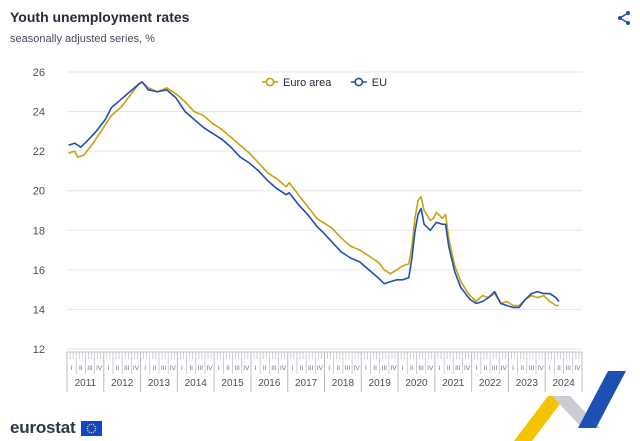 The height and width of the screenshot is (441, 640). Describe the element at coordinates (380, 383) in the screenshot. I see `x-year-label: 2019` at that location.